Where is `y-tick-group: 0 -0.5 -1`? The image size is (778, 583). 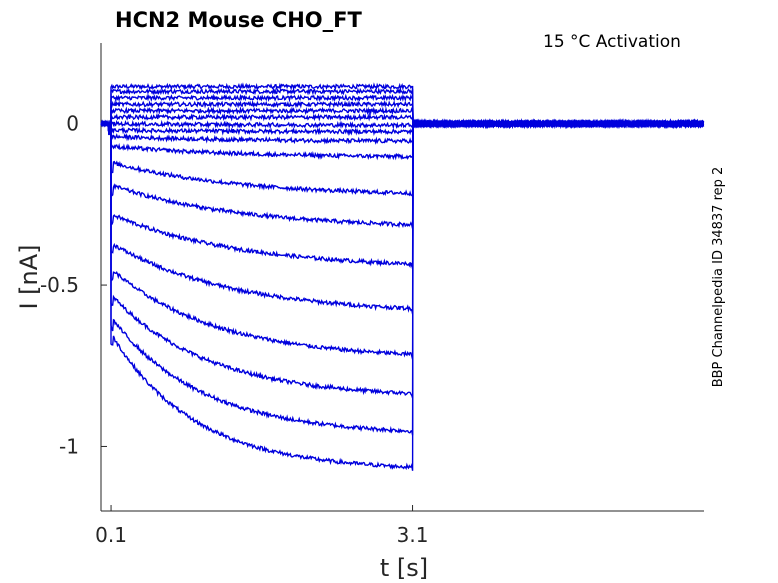 y-tick-group: 0 -0.5 -1 is located at coordinates (73, 285).